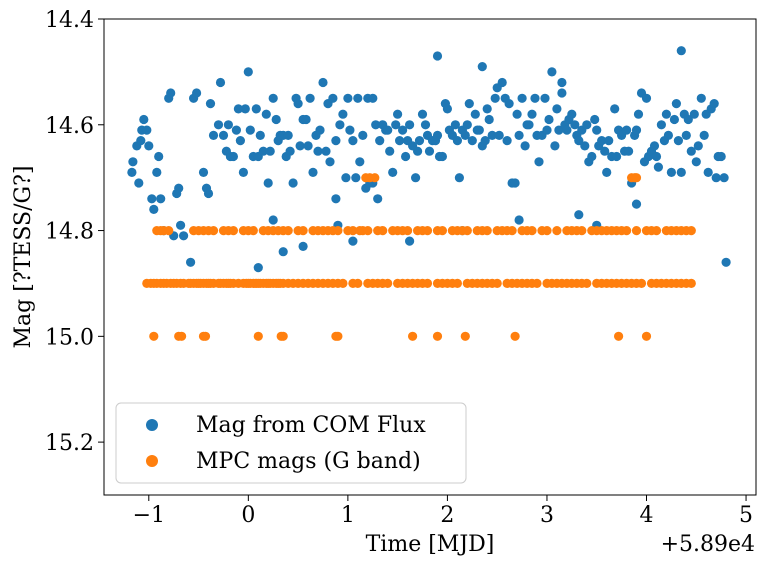 This screenshot has width=766, height=566. Describe the element at coordinates (308, 461) in the screenshot. I see `legend-label-mpc-mags: MPC mags (G band)` at that location.